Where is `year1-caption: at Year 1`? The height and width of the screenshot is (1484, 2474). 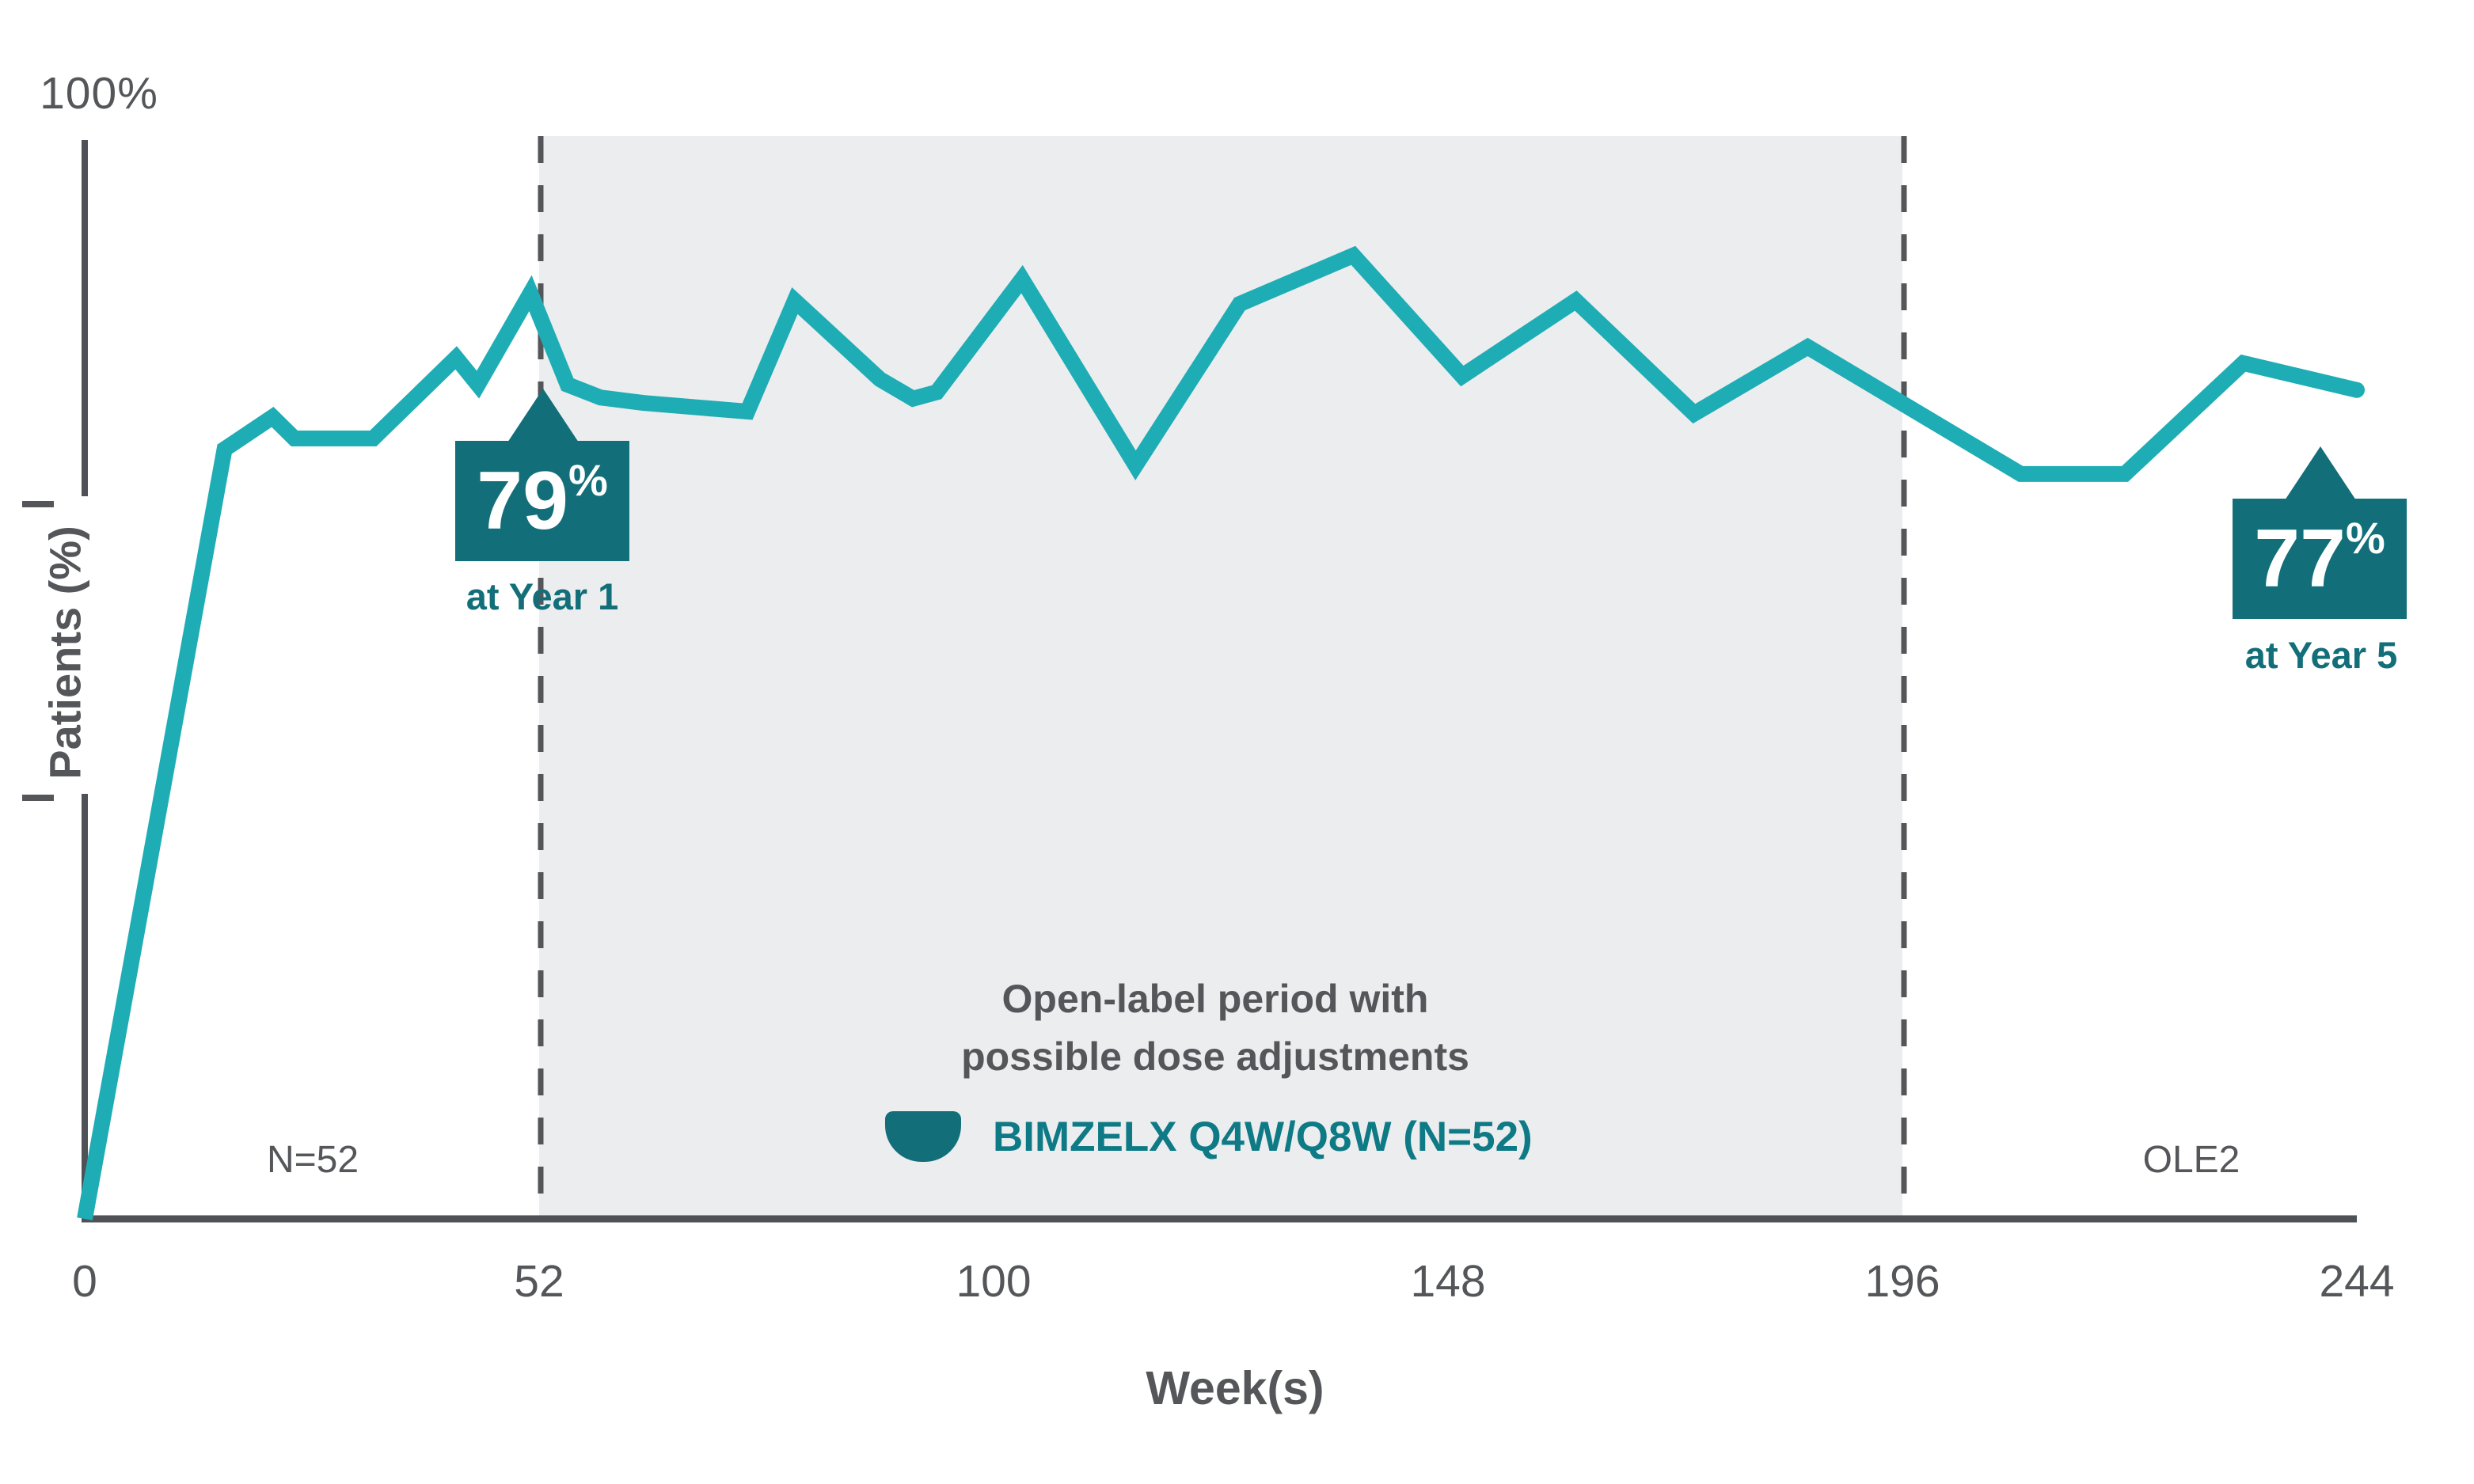 year1-caption: at Year 1 is located at coordinates (543, 596).